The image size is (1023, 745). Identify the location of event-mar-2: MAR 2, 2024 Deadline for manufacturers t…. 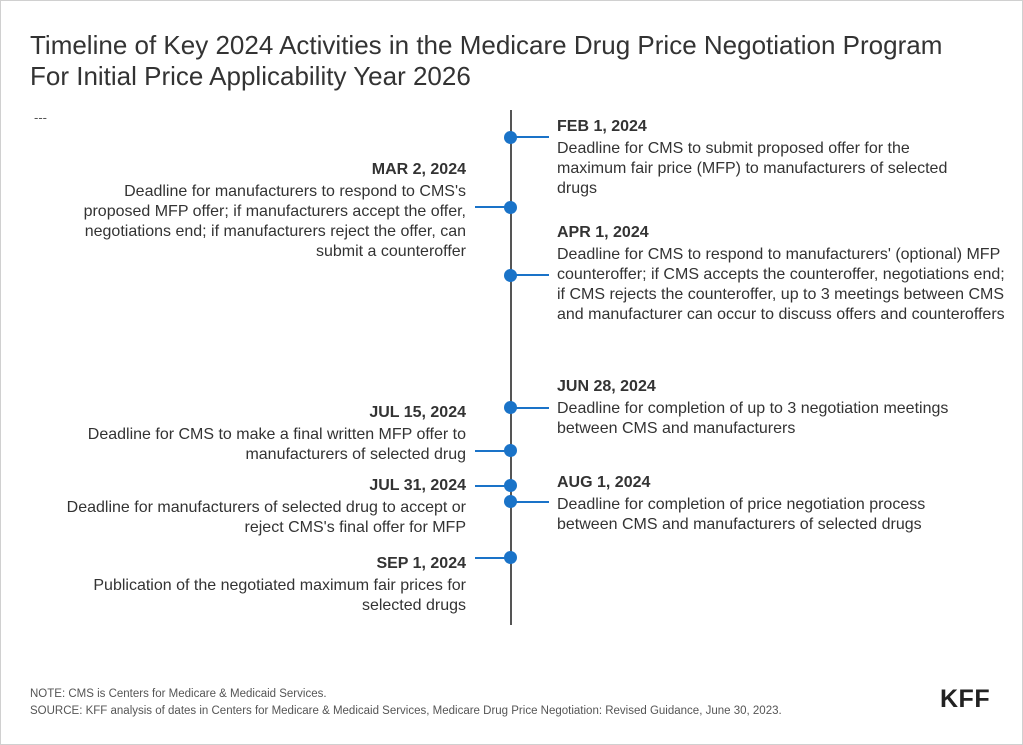
(260, 211).